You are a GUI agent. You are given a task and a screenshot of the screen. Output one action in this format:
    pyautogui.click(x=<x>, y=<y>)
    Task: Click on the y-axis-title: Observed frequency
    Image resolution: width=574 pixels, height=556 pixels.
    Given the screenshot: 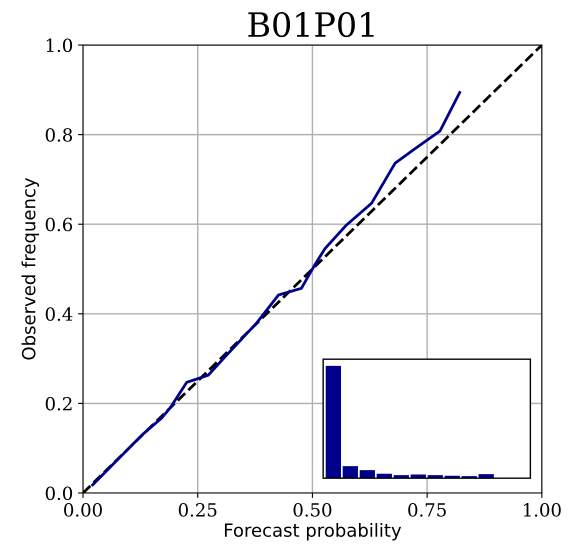 What is the action you would take?
    pyautogui.click(x=31, y=269)
    